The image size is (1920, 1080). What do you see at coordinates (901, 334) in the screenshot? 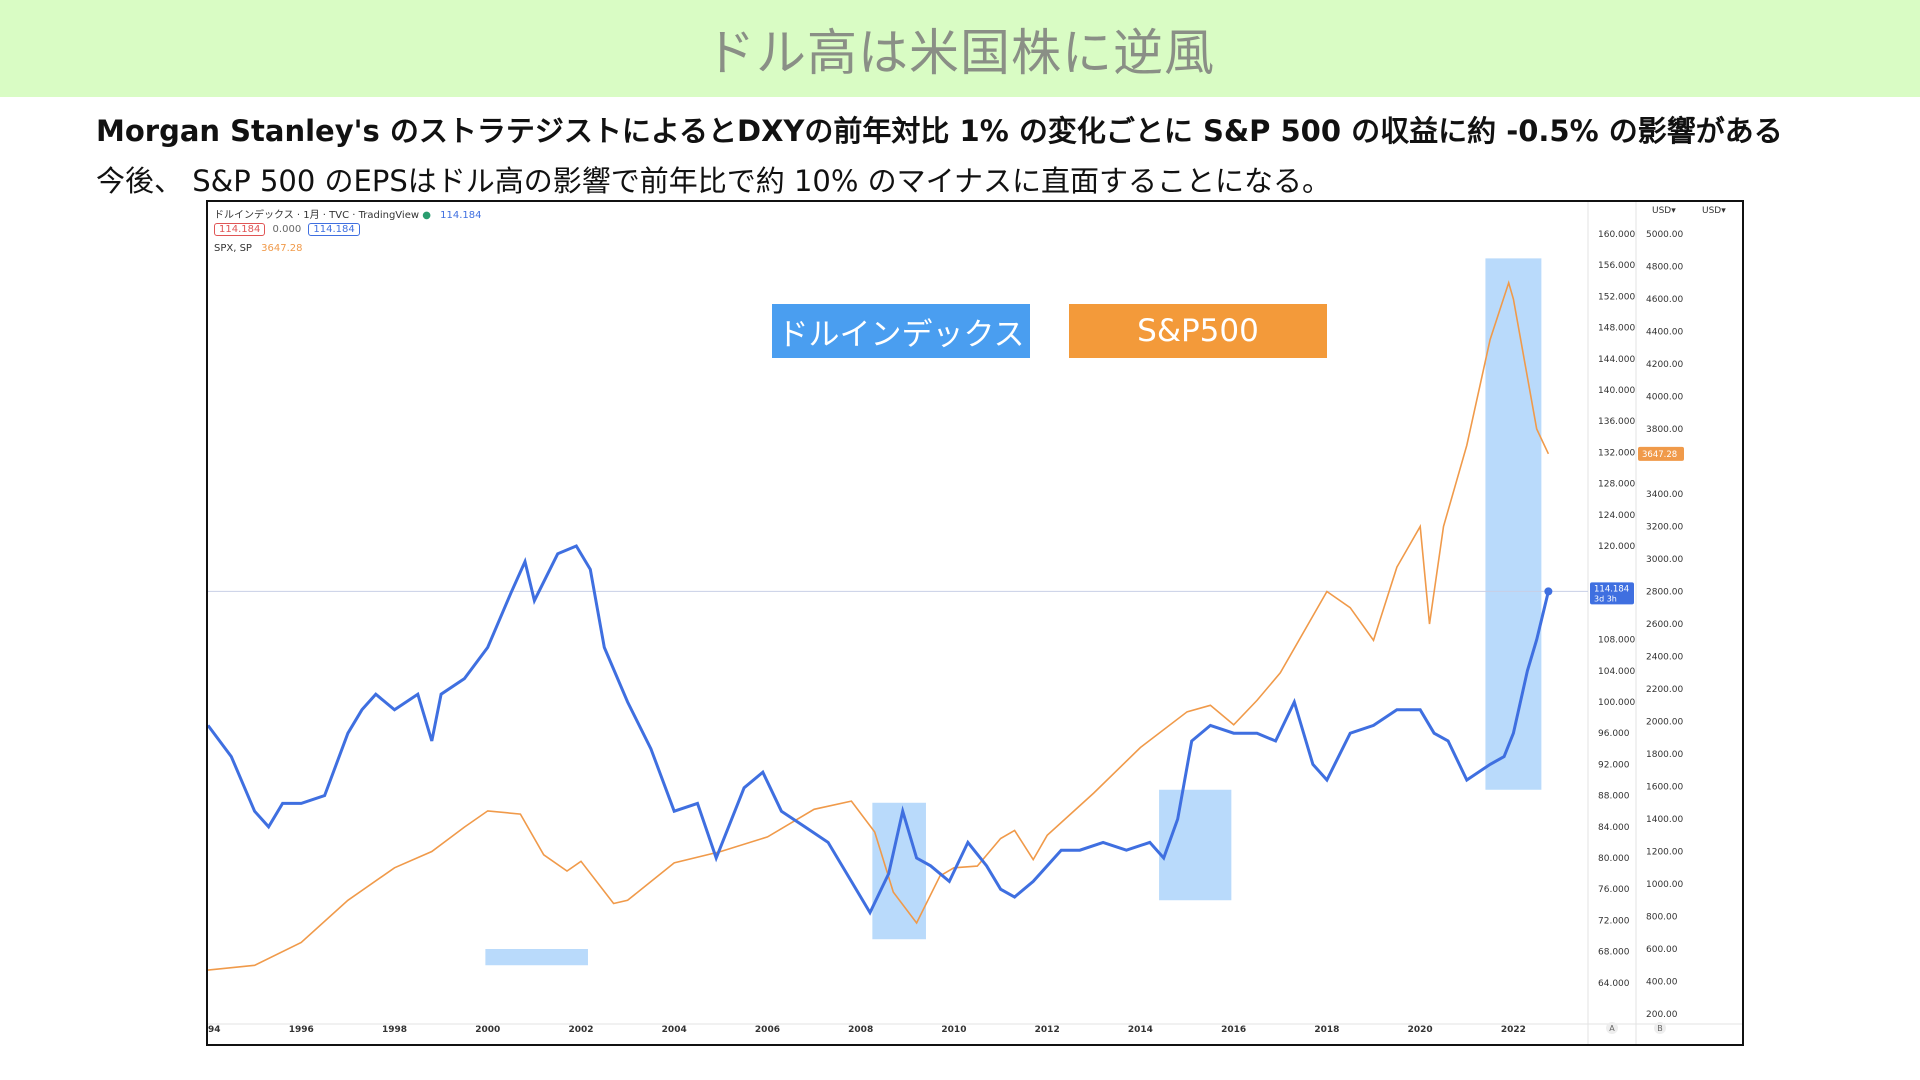
I see `legend-dxy-label: ドルインデックス` at bounding box center [901, 334].